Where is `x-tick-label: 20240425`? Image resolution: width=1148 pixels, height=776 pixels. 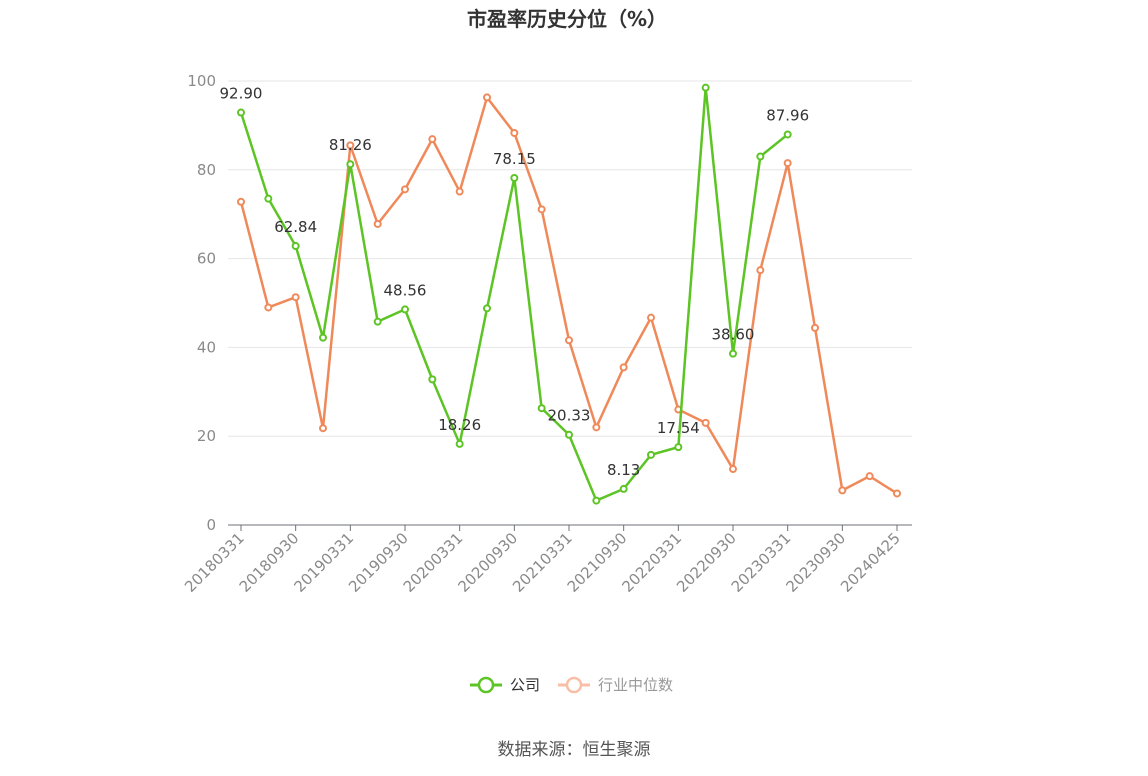
x-tick-label: 20240425 is located at coordinates (870, 562).